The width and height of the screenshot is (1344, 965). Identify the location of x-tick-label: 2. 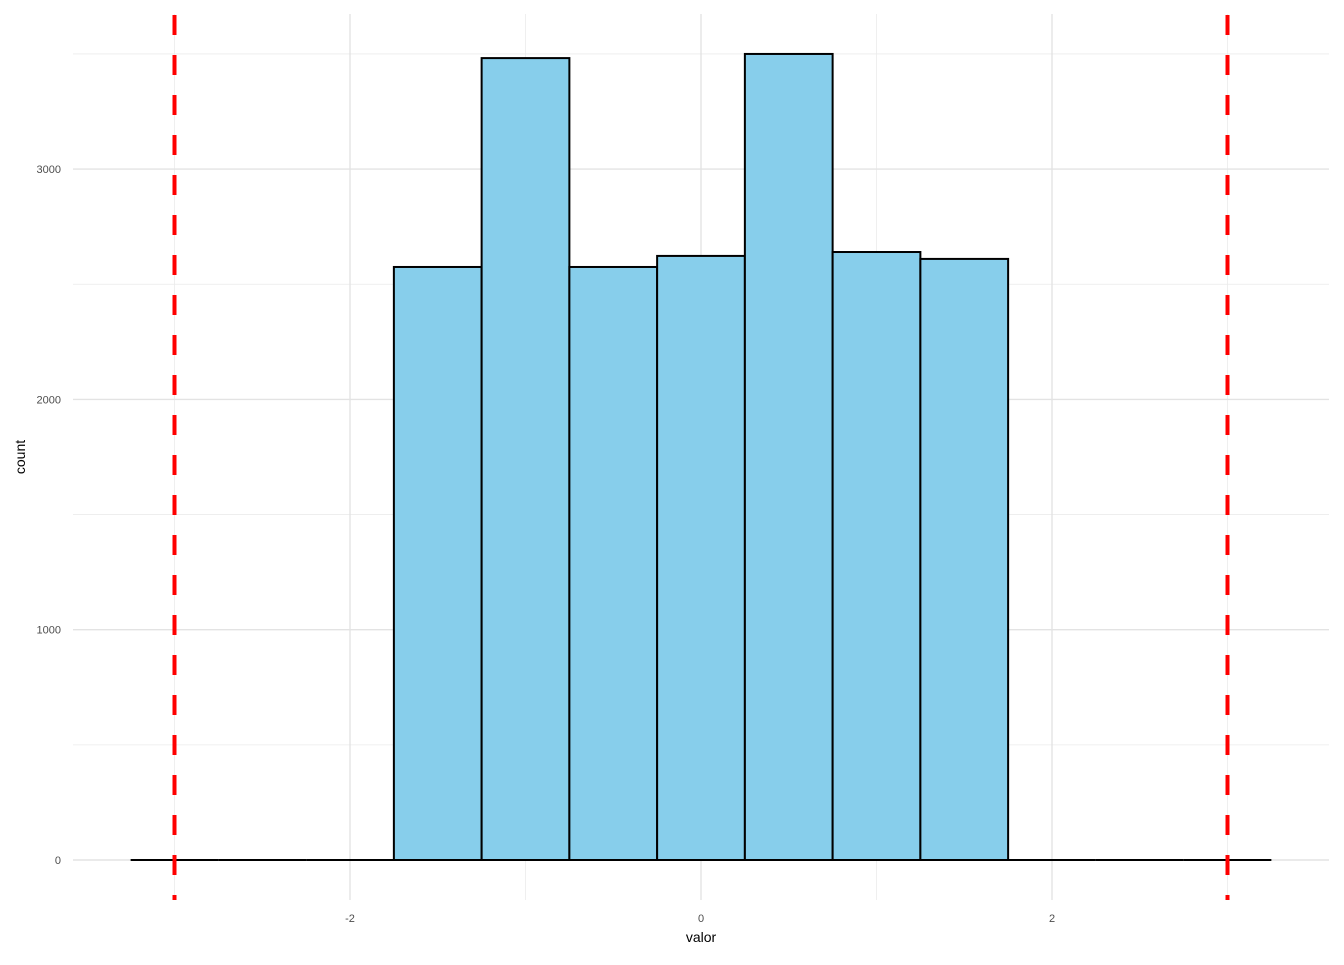
(1052, 919).